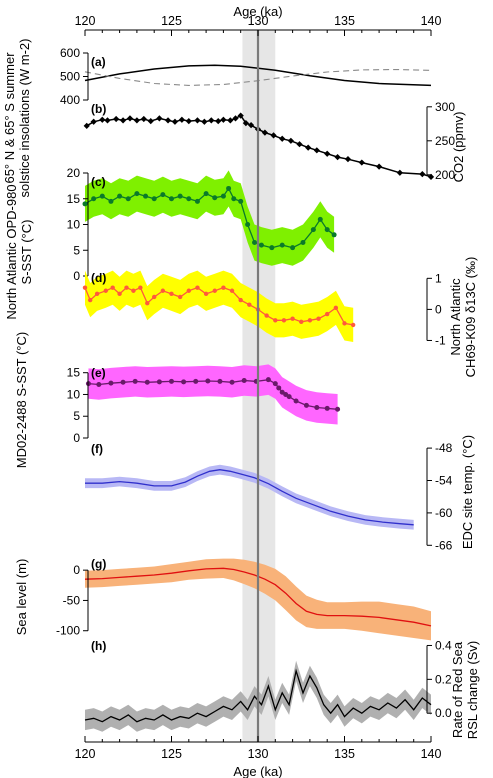 The image size is (493, 778). Describe the element at coordinates (443, 713) in the screenshot. I see `y-tick-label: 0.0` at that location.